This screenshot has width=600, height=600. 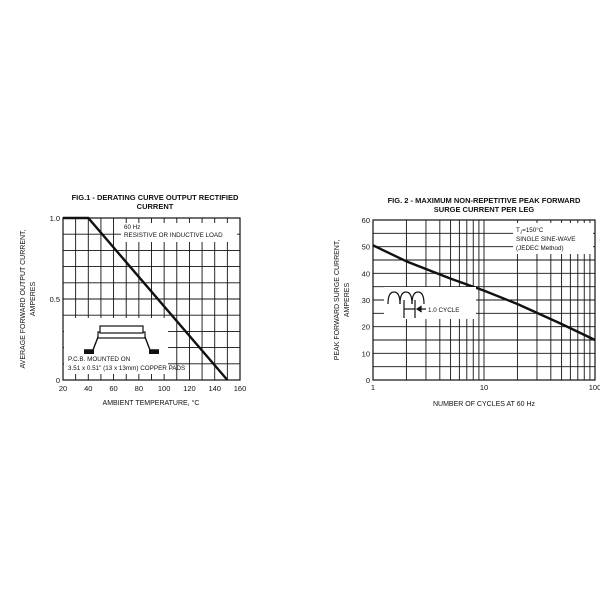 I want to click on fig2-plot-frame, so click(x=484, y=300).